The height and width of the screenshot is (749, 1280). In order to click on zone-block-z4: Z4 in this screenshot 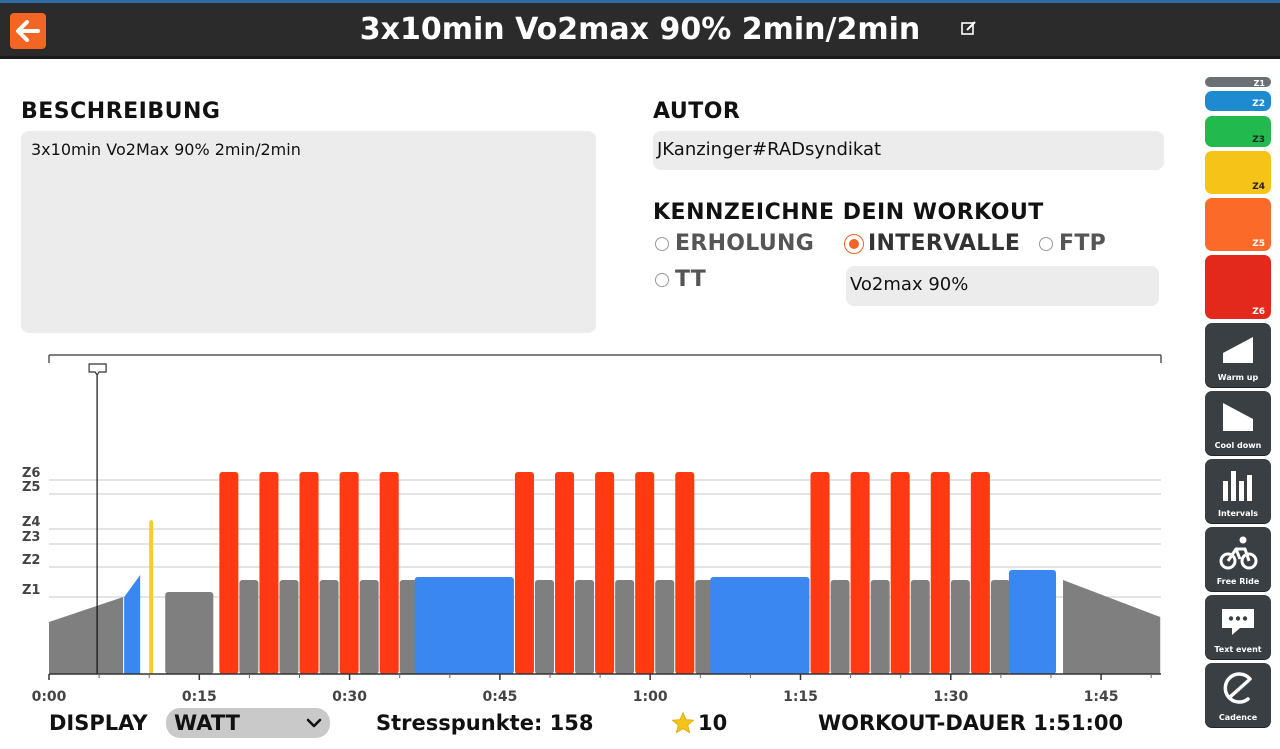, I will do `click(1238, 172)`.